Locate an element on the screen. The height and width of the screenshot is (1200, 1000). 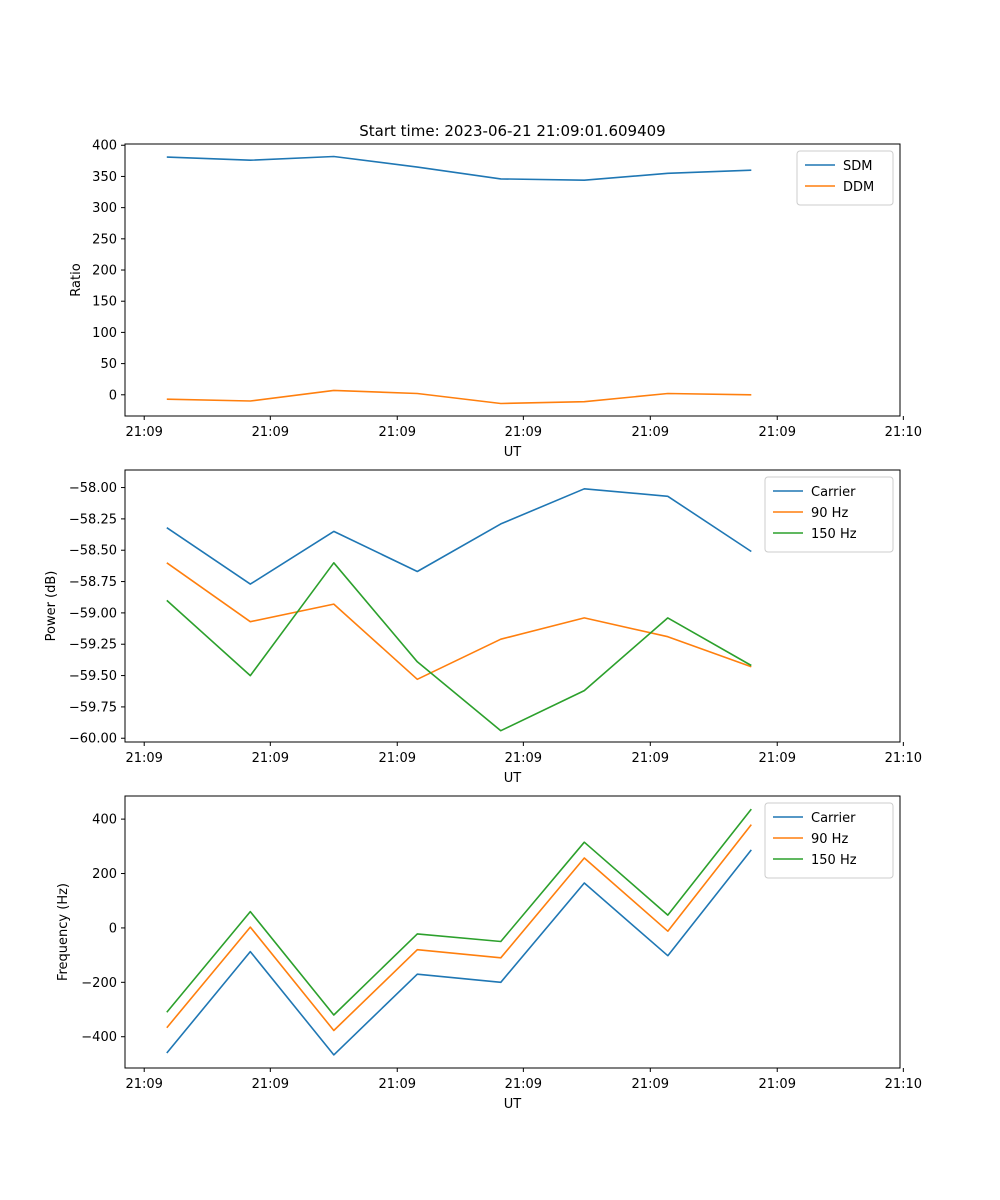
y-axis-label: Frequency (Hz) is located at coordinates (63, 932).